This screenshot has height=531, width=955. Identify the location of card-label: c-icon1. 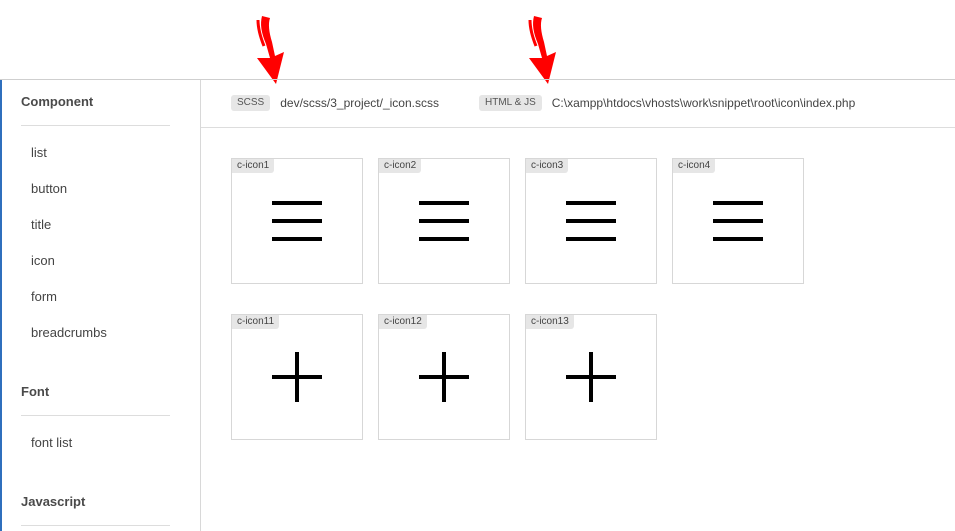
(253, 166).